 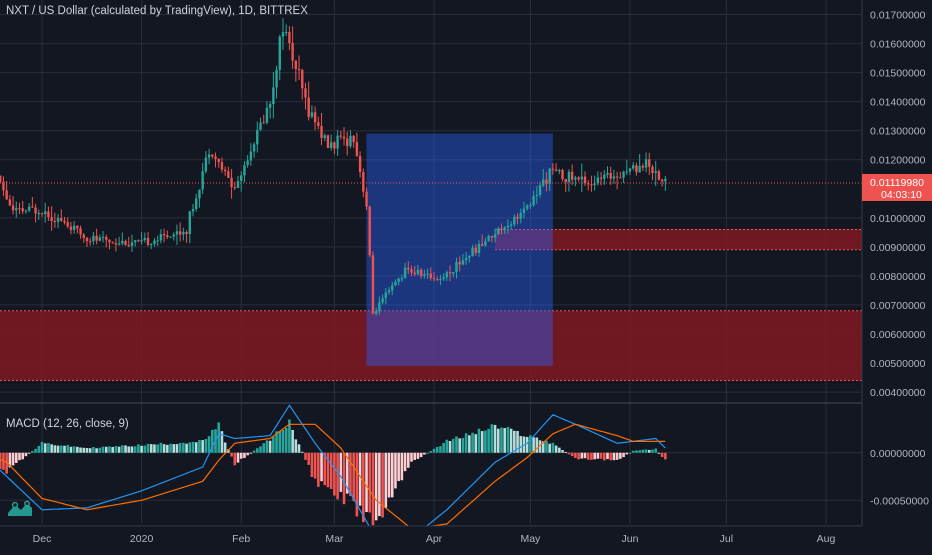 What do you see at coordinates (726, 539) in the screenshot?
I see `time-axis-label: Jul` at bounding box center [726, 539].